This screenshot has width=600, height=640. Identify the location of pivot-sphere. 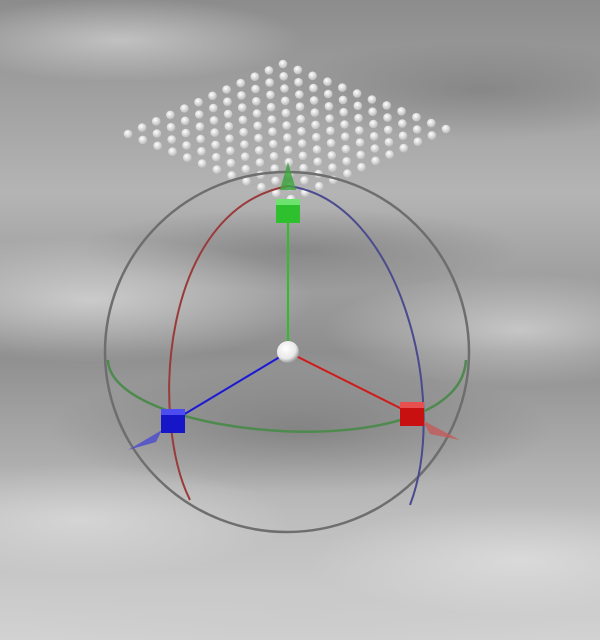
(288, 352).